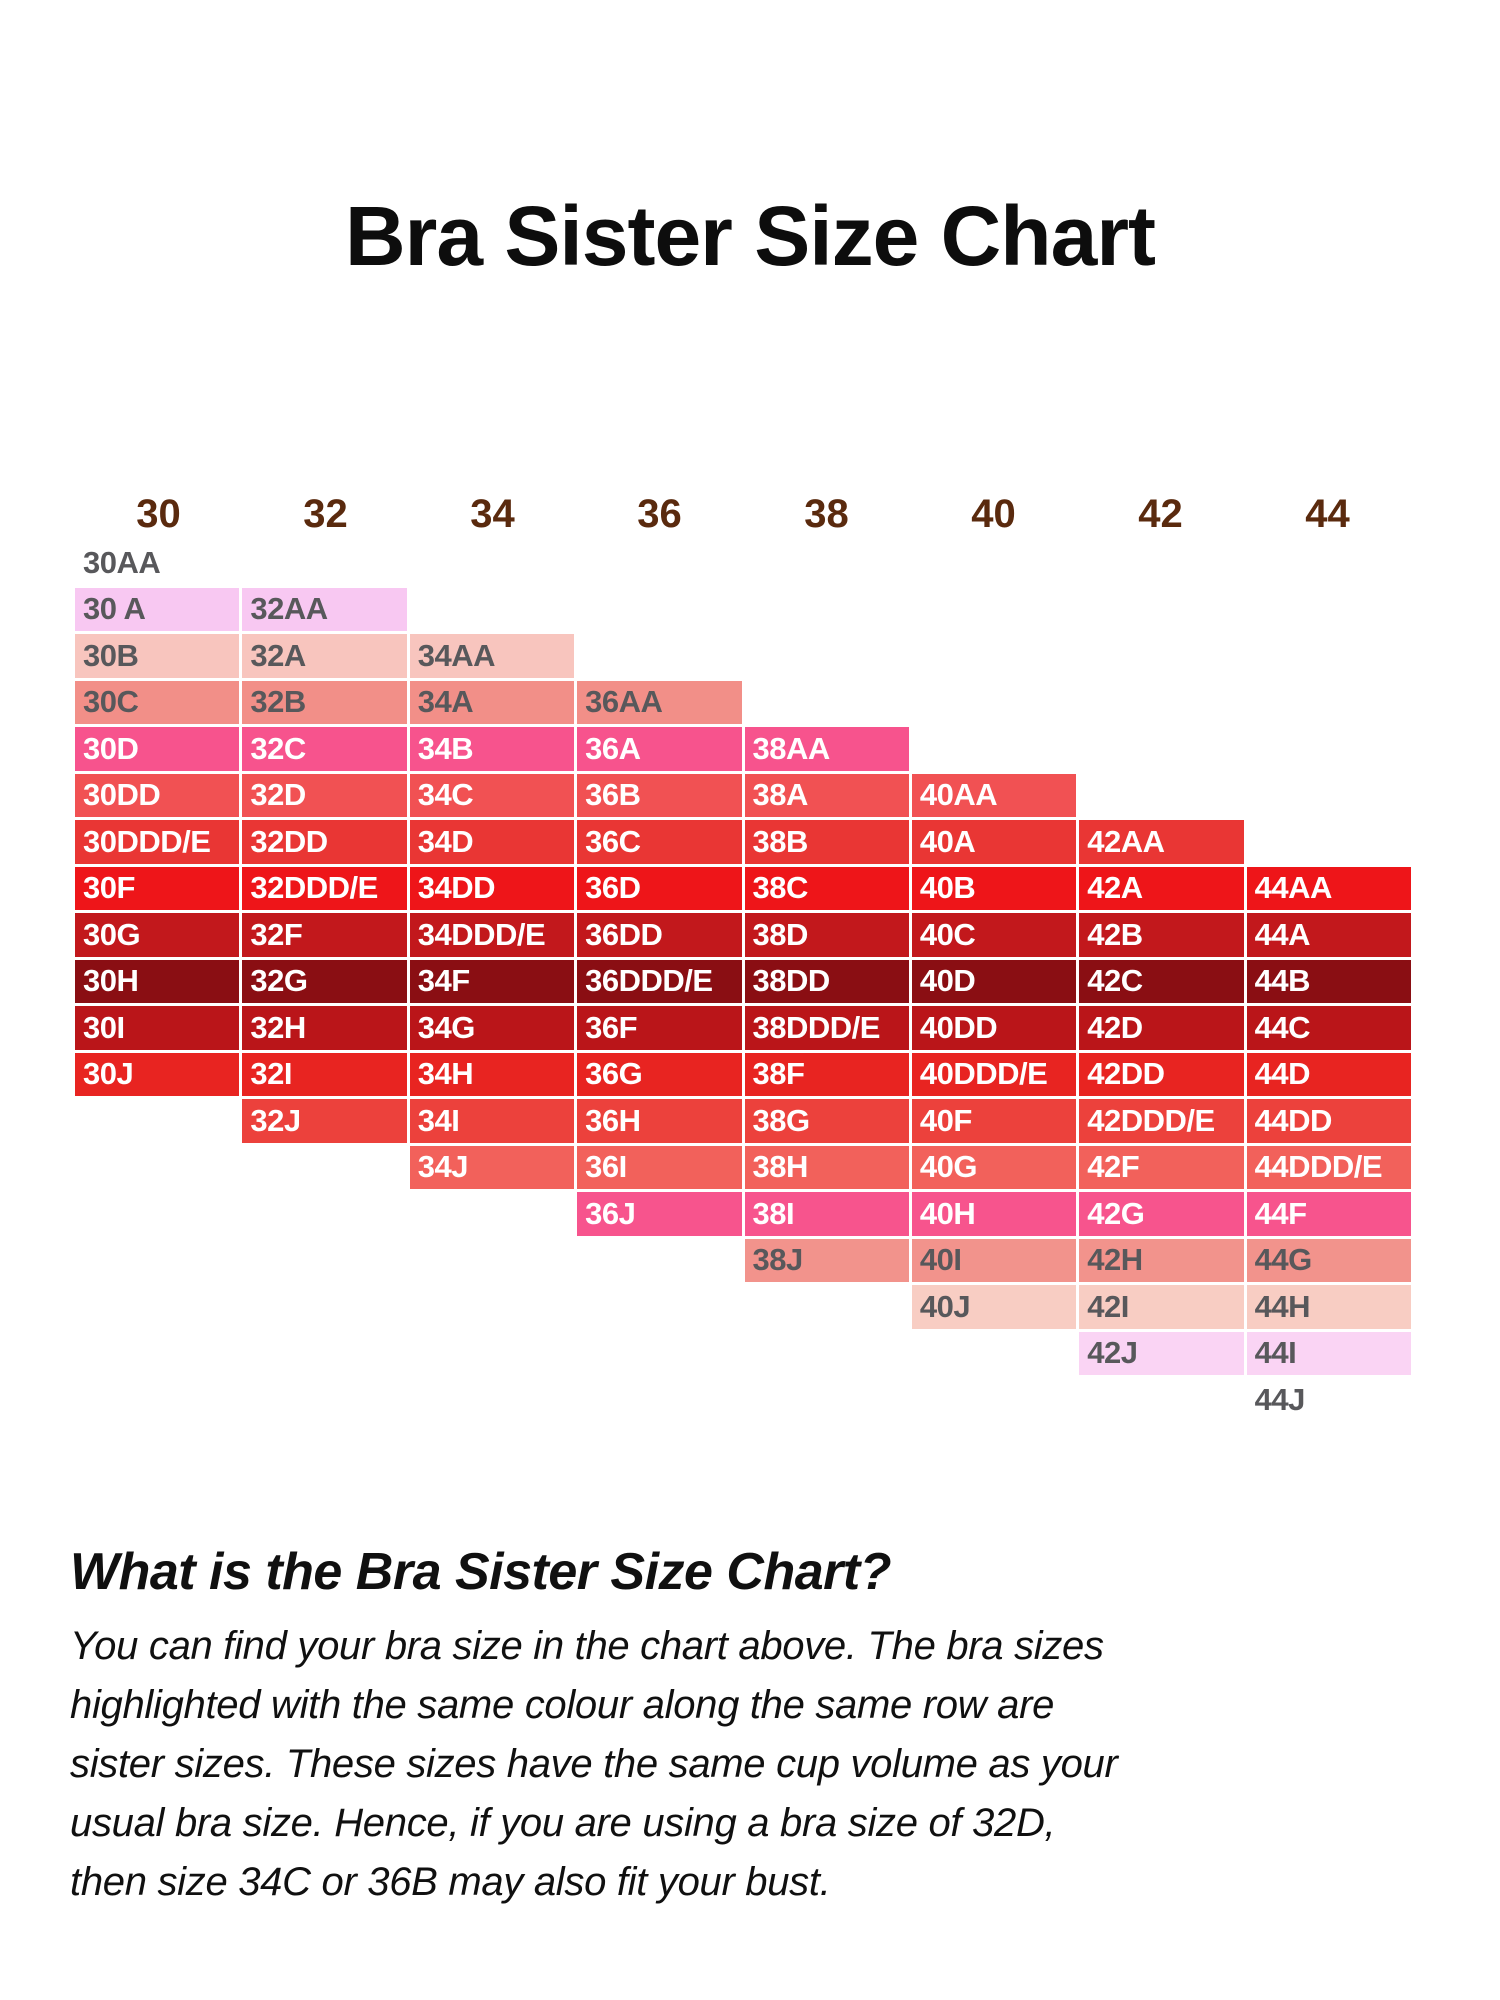 The width and height of the screenshot is (1500, 2000). I want to click on page-title: Bra Sister Size Chart, so click(750, 236).